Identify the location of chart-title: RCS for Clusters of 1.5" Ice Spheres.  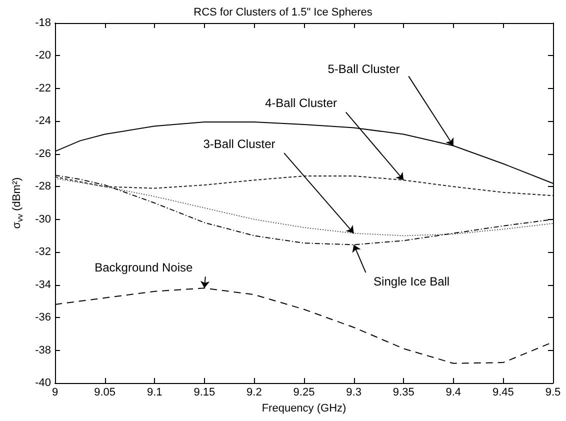
(283, 12).